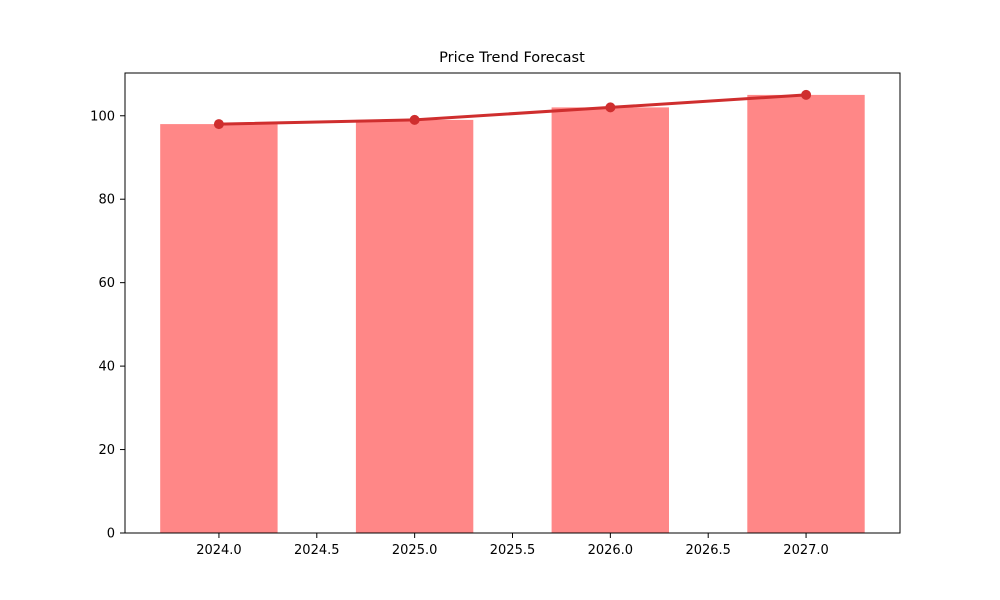 The height and width of the screenshot is (600, 1000). Describe the element at coordinates (708, 550) in the screenshot. I see `x-tick-label: 2026.5` at that location.